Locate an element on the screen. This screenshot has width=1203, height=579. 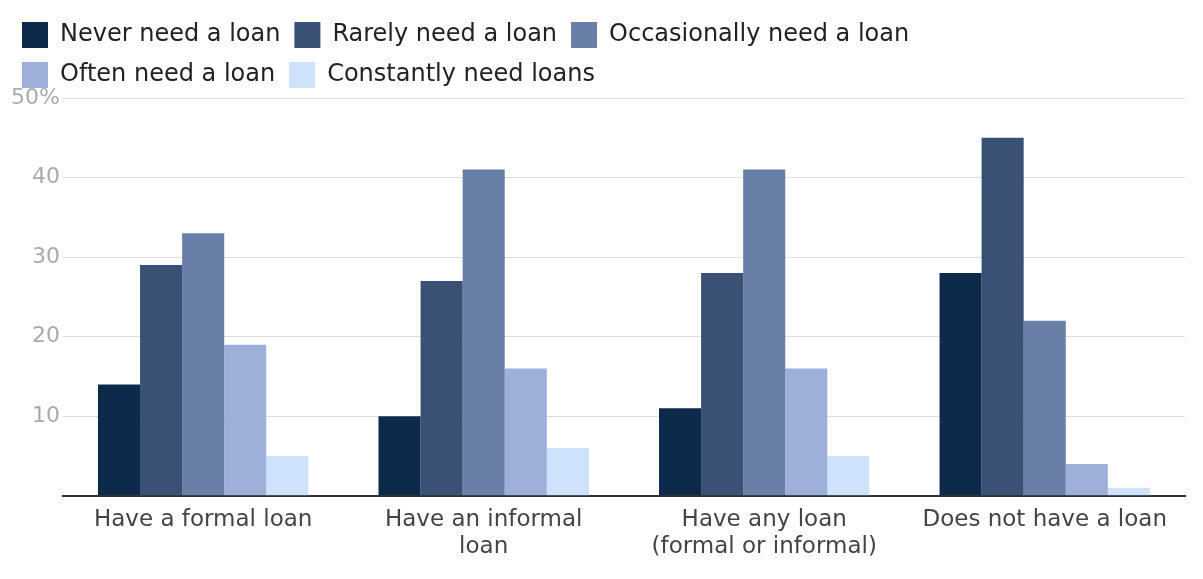
y-tick-label: 40 is located at coordinates (45, 176).